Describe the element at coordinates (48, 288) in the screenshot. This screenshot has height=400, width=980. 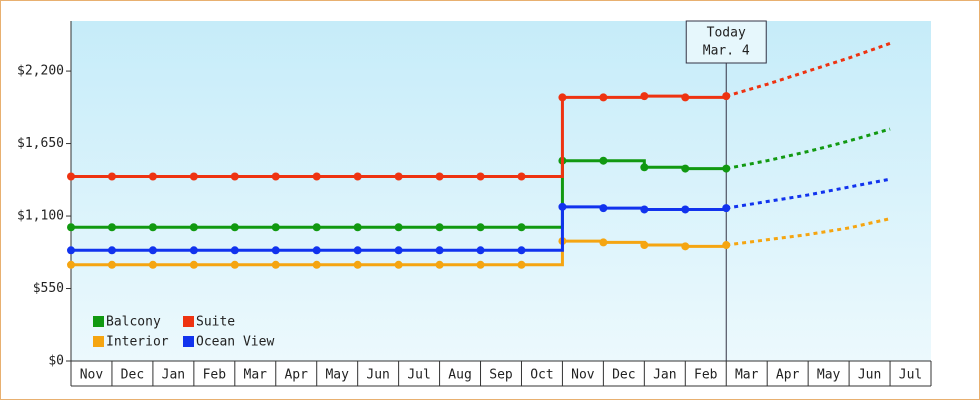
I see `y-tick-label: $550` at that location.